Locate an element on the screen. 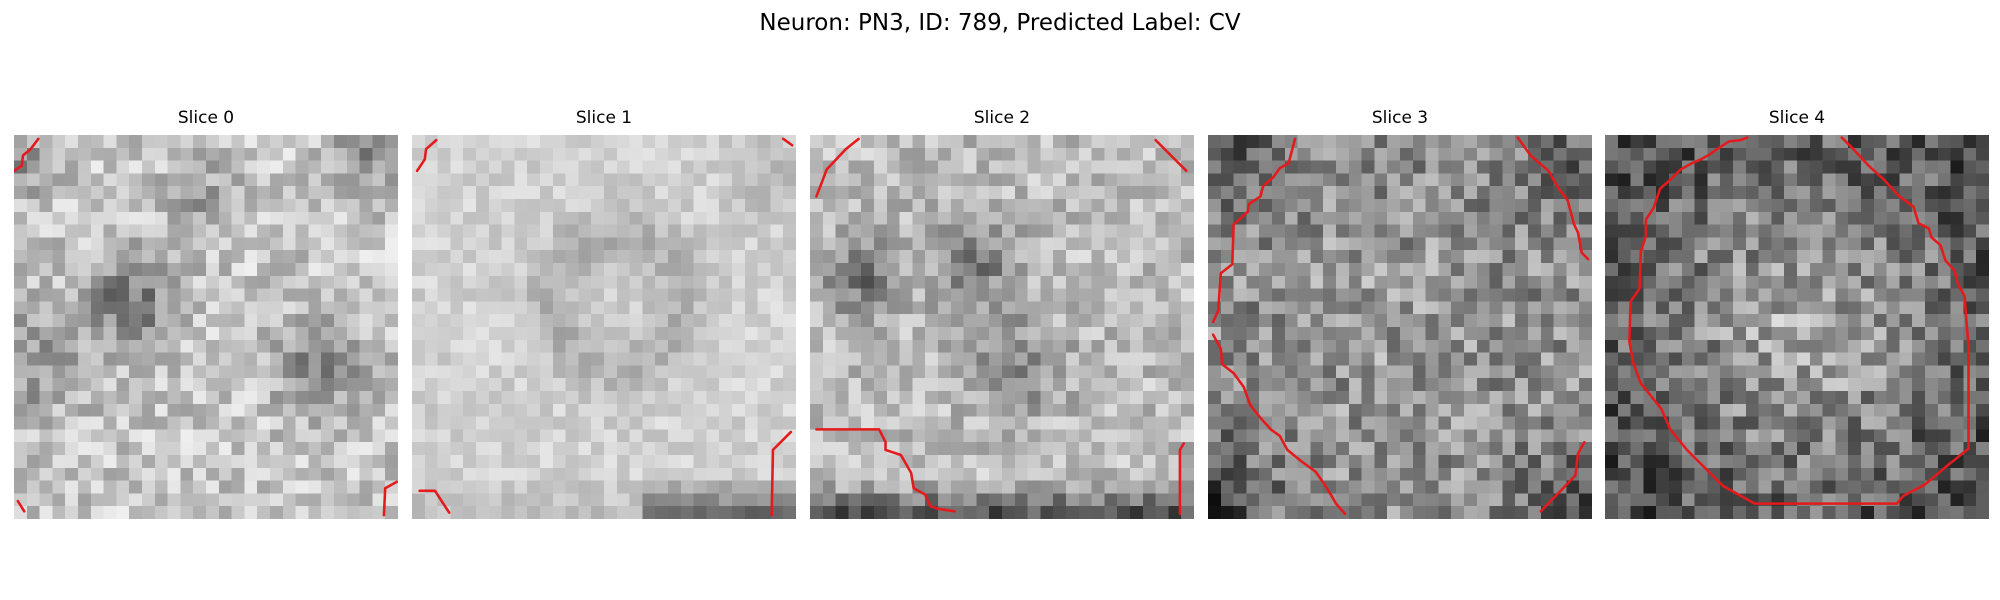 The height and width of the screenshot is (600, 2000). slice-title: Slice 4 is located at coordinates (1797, 118).